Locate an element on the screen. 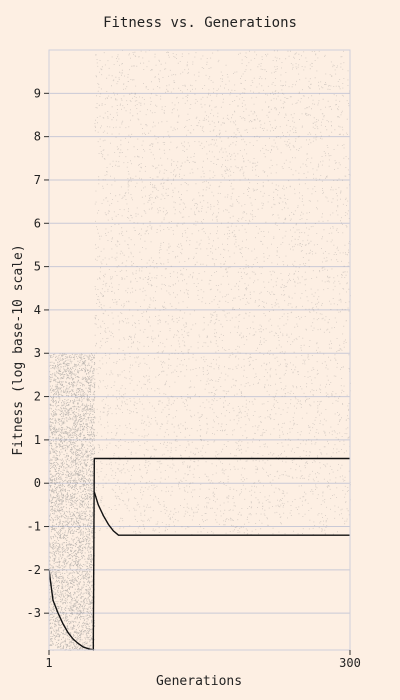 The width and height of the screenshot is (400, 700). y-tick-label: 0 is located at coordinates (37, 483).